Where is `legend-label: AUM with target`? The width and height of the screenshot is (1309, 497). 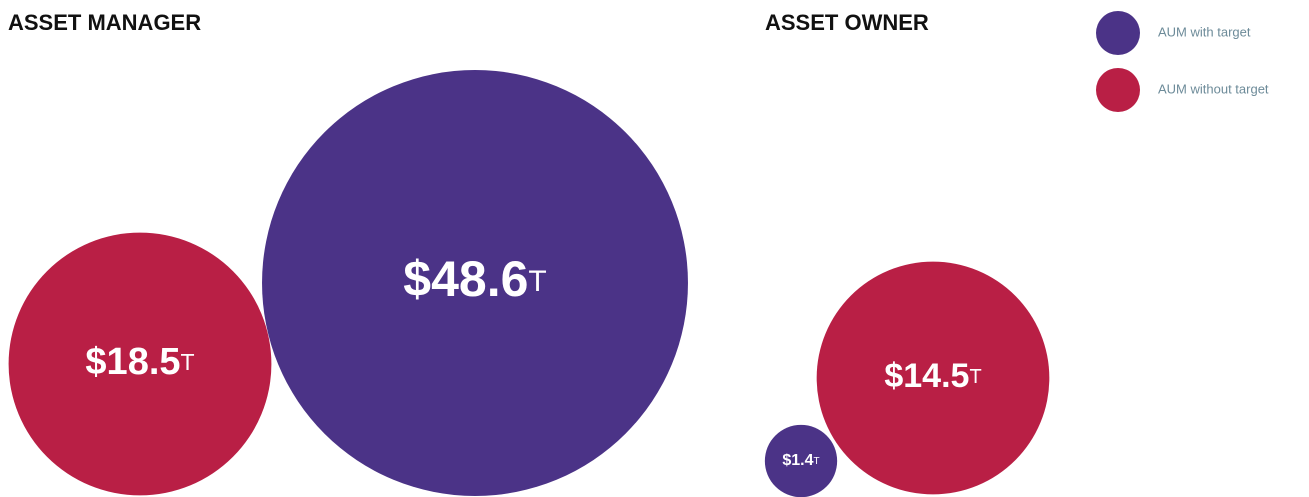 legend-label: AUM with target is located at coordinates (1204, 31).